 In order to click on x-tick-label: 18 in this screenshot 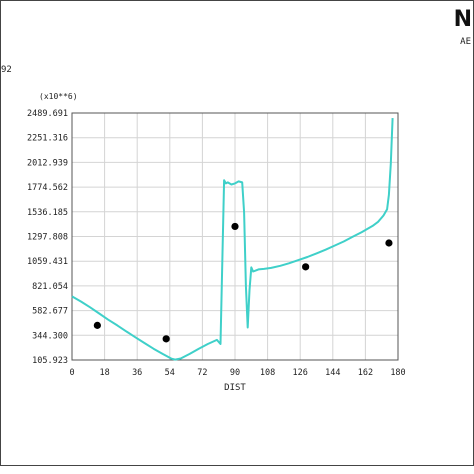, I will do `click(104, 373)`.